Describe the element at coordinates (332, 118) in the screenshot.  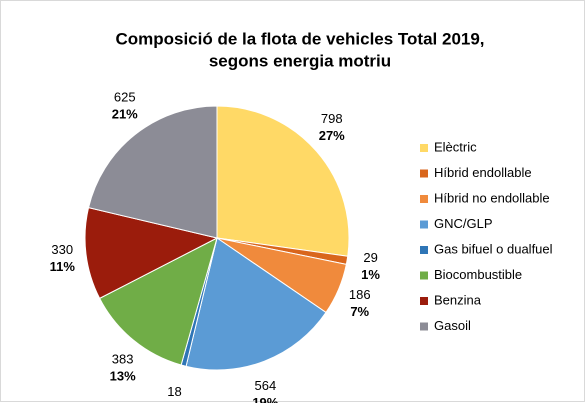
I see `data-label-value: 798` at that location.